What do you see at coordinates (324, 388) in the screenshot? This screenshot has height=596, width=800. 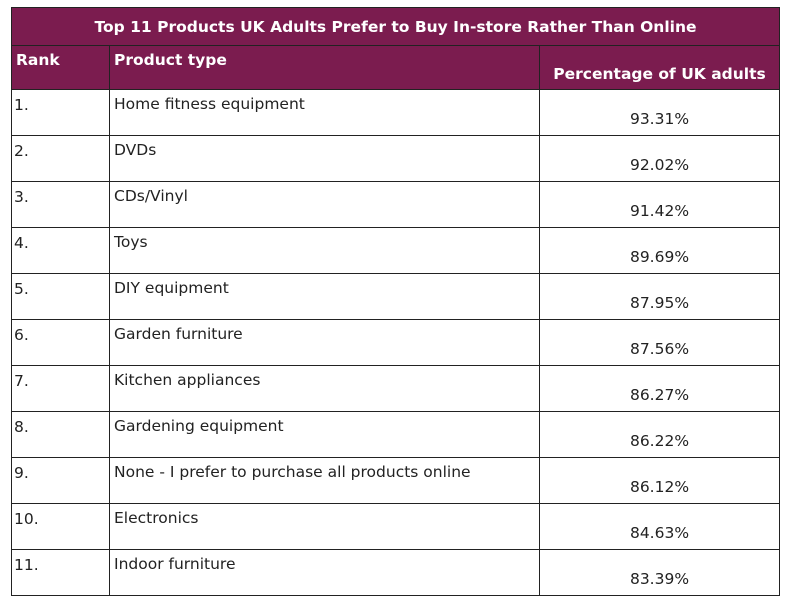 I see `product-type-cell: Kitchen appliances` at bounding box center [324, 388].